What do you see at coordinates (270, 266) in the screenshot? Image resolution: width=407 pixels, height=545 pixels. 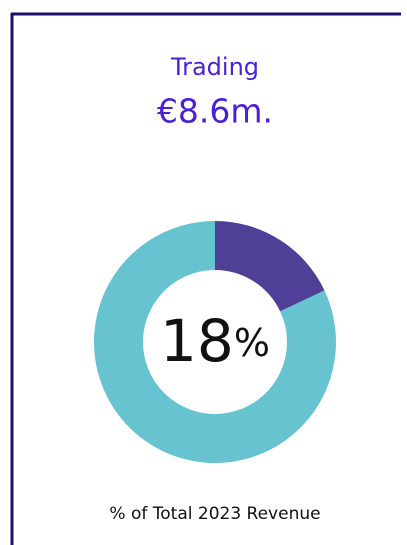 I see `donut-slice` at bounding box center [270, 266].